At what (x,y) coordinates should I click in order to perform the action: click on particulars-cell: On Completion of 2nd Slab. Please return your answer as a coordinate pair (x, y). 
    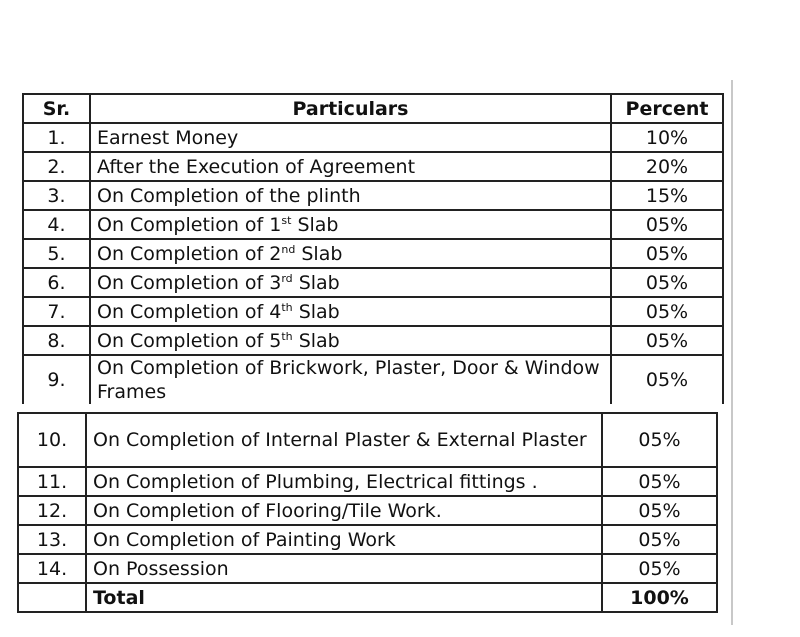
    Looking at the image, I should click on (350, 253).